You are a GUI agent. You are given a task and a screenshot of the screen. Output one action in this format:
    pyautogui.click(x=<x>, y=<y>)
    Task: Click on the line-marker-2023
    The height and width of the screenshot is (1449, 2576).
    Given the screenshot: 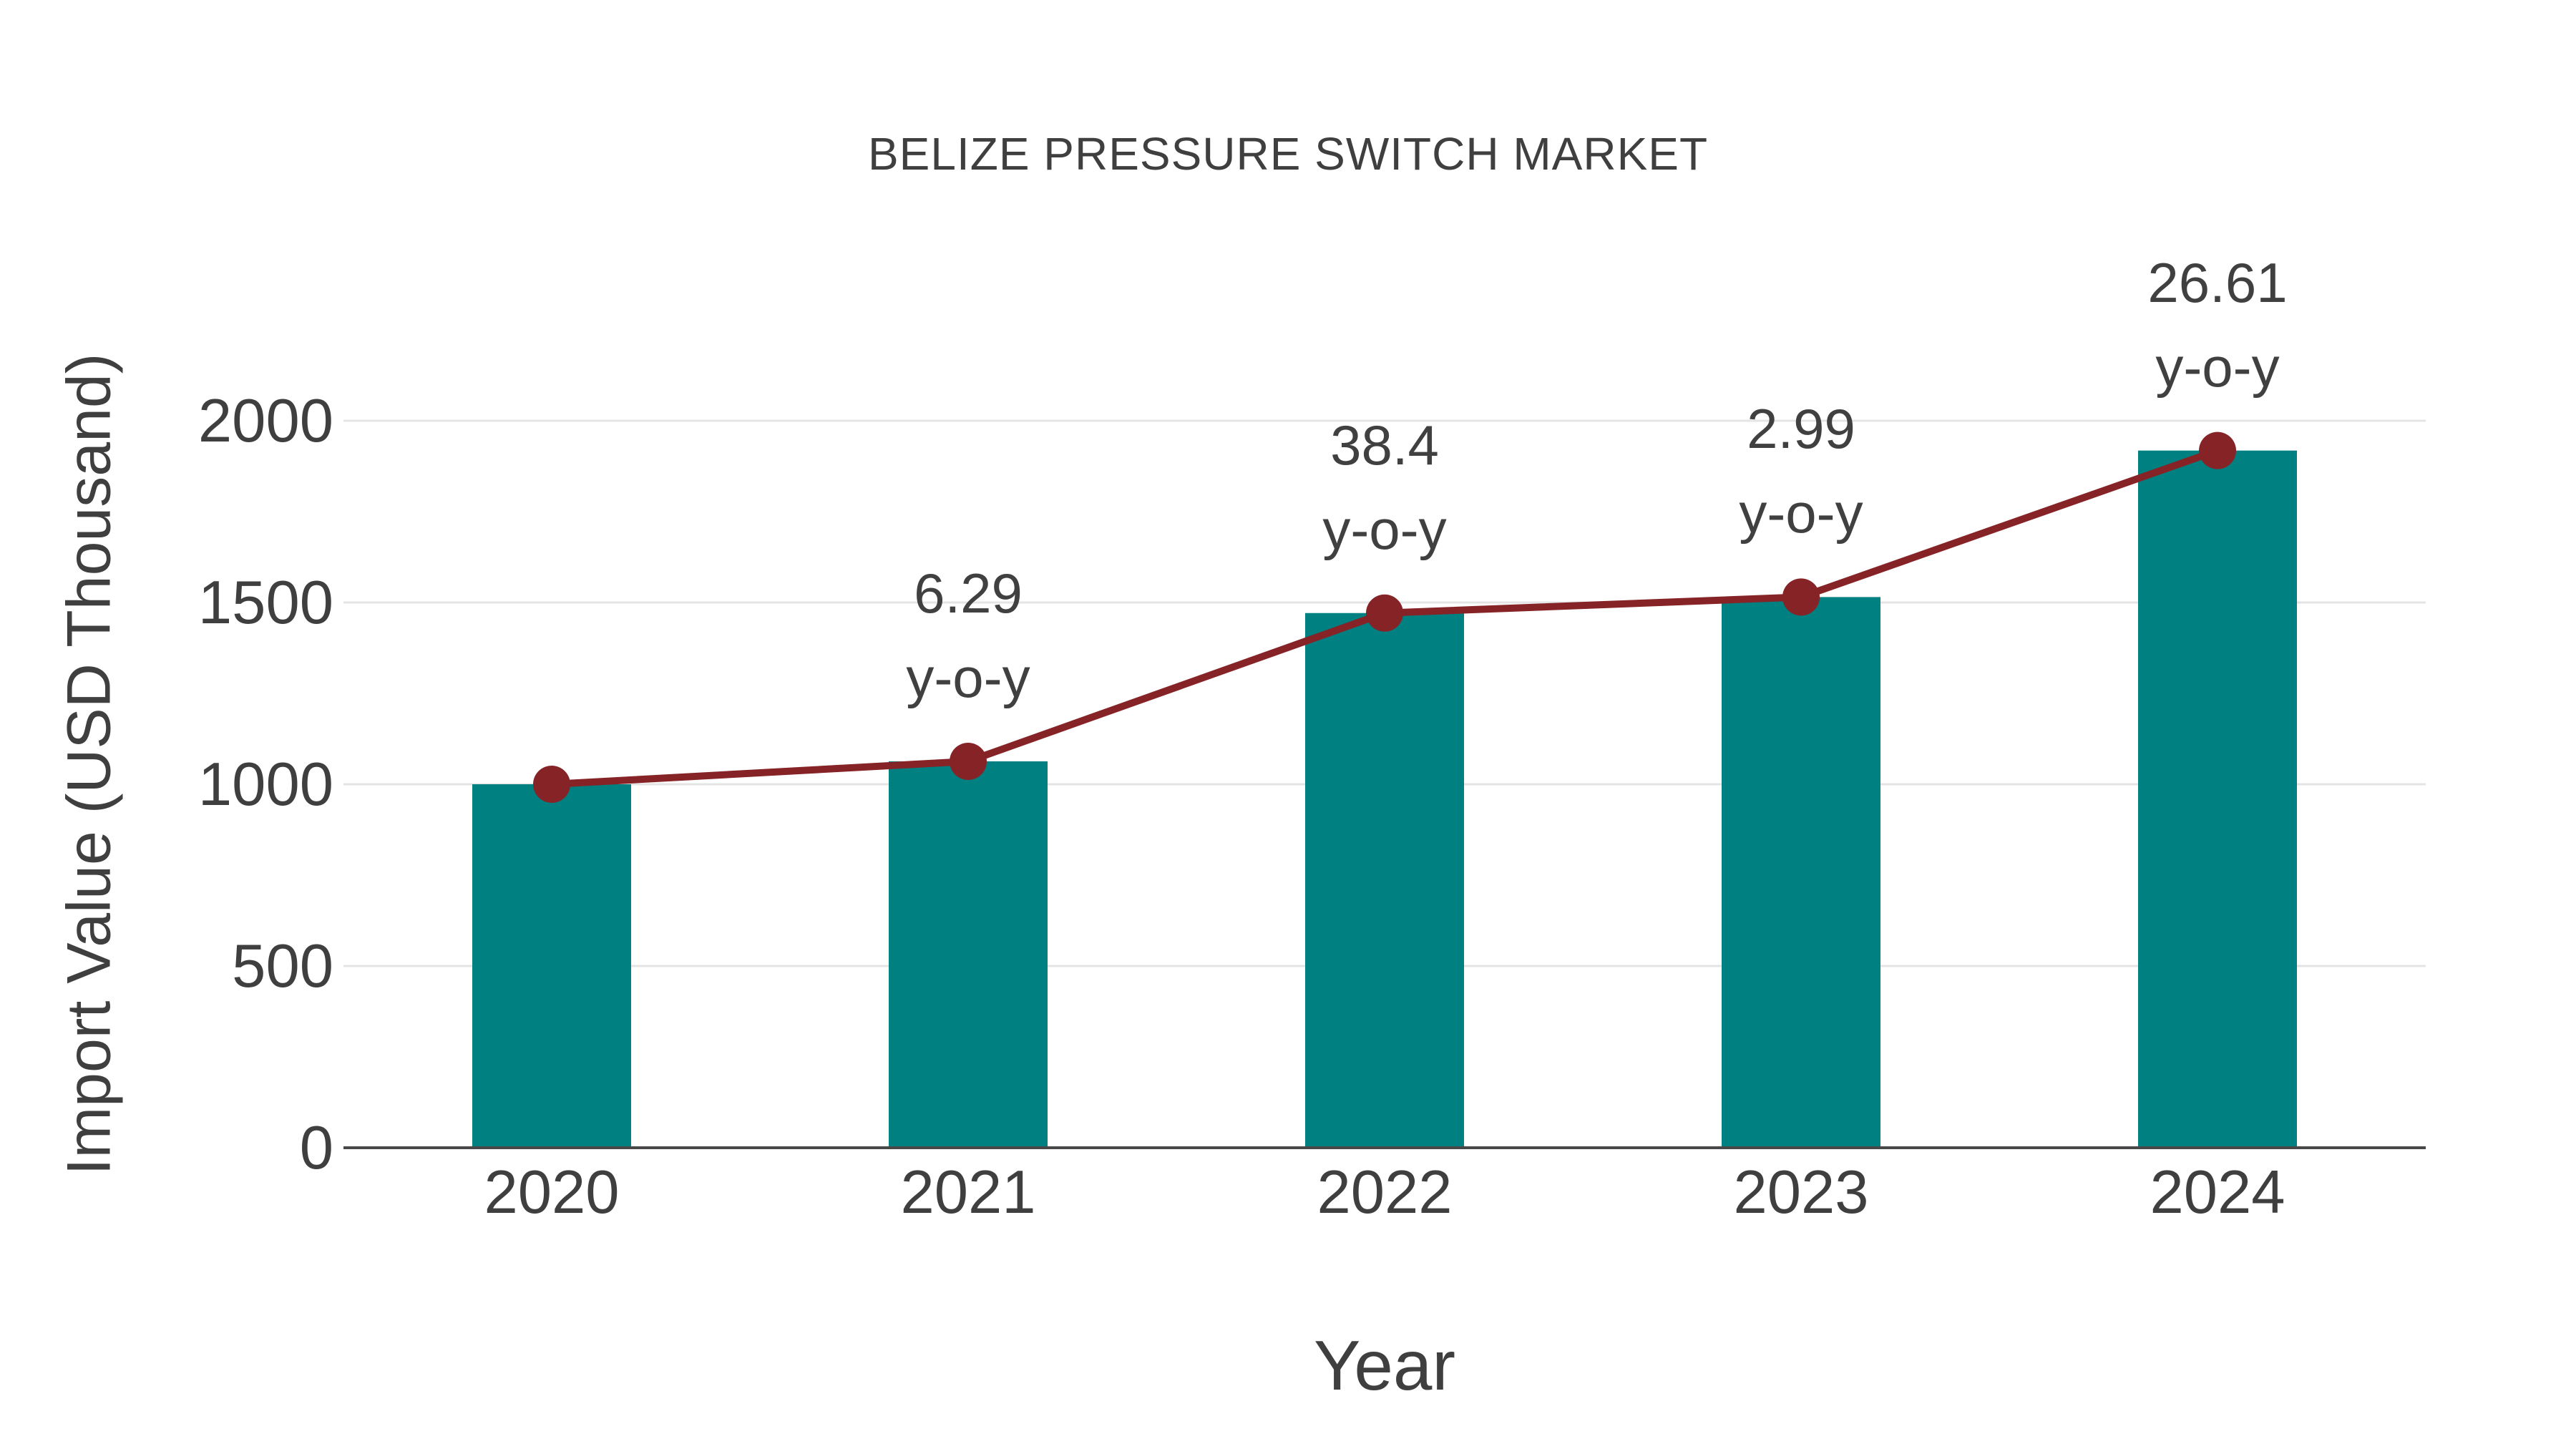 What is the action you would take?
    pyautogui.click(x=1801, y=597)
    